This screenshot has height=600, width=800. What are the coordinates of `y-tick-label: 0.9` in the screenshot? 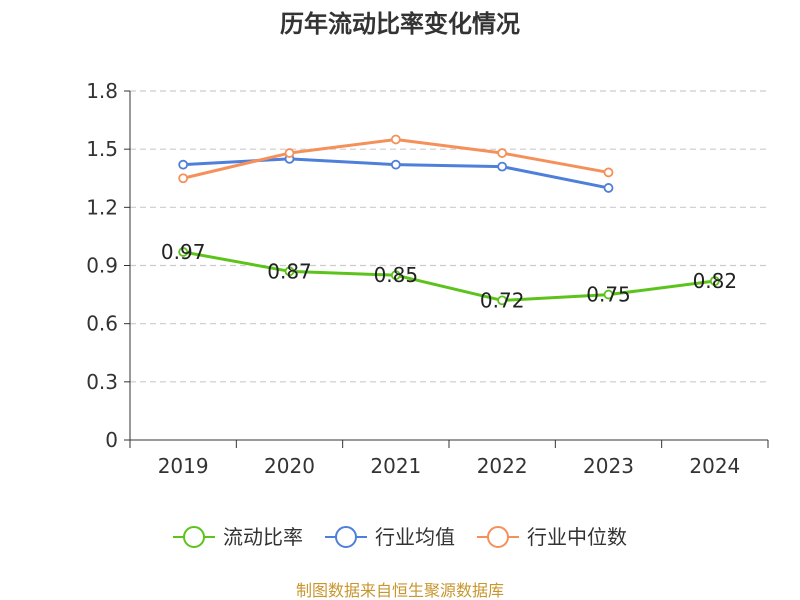 It's located at (102, 266).